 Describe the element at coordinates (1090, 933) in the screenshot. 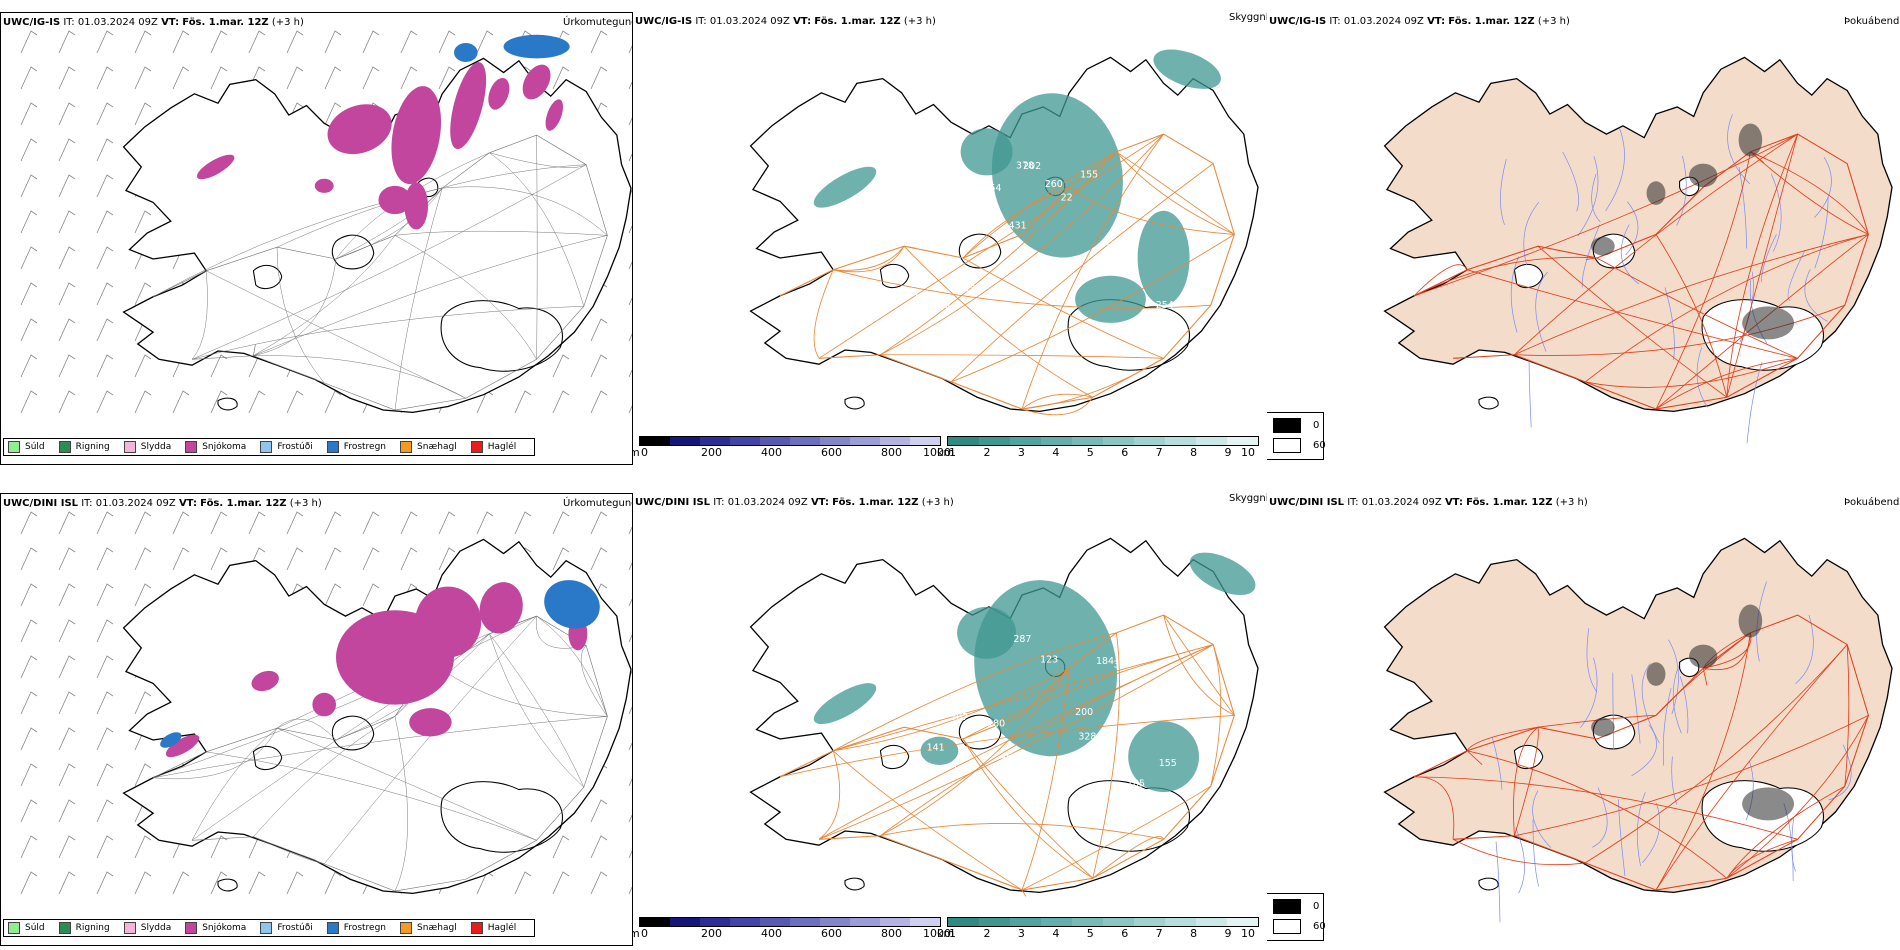

I see `colorbar-tick: 5` at that location.